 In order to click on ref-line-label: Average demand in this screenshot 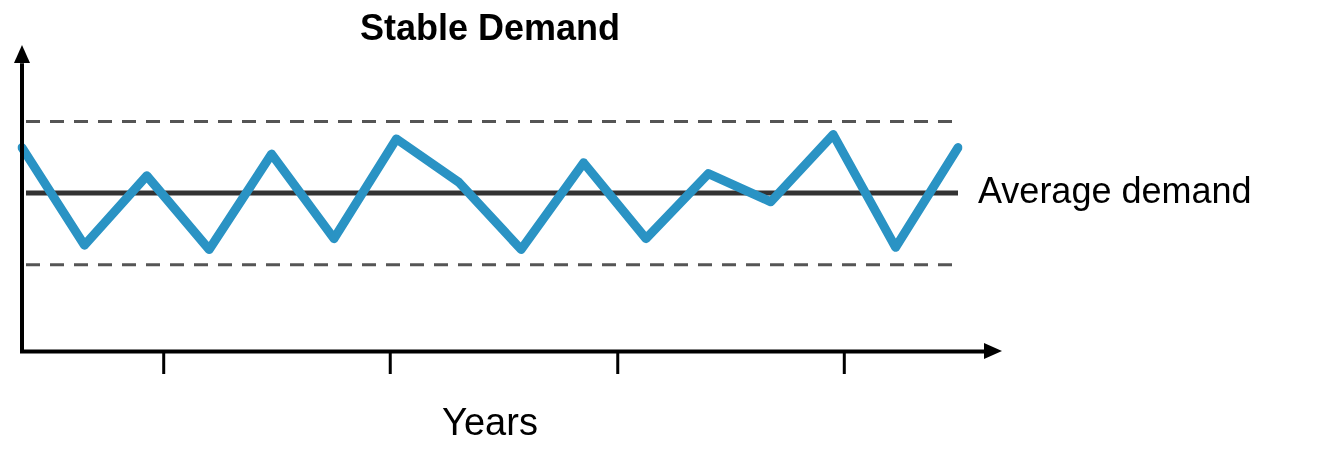, I will do `click(1115, 191)`.